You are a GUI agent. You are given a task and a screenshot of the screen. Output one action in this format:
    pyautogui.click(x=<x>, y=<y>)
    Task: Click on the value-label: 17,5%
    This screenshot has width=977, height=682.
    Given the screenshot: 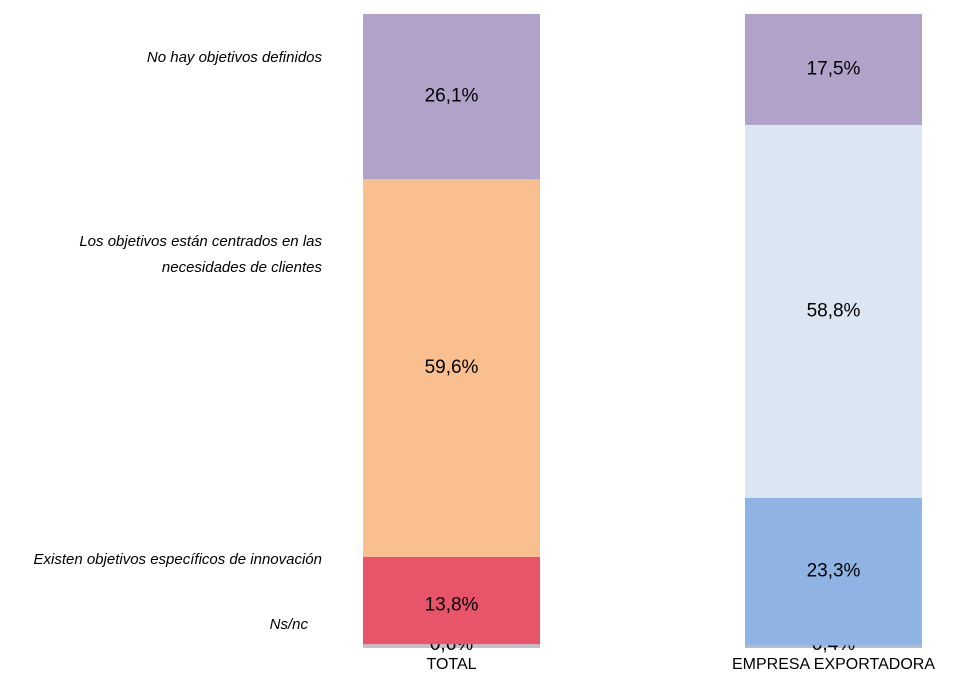 What is the action you would take?
    pyautogui.click(x=834, y=68)
    